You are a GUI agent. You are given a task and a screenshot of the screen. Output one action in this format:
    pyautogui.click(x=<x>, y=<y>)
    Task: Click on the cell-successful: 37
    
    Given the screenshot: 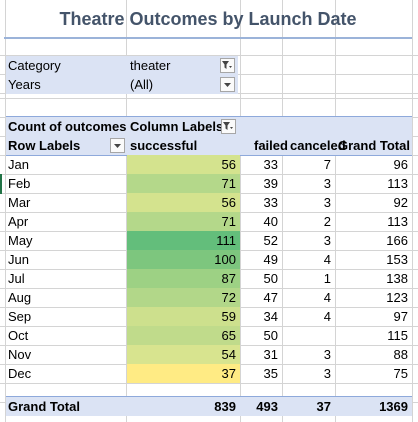 What is the action you would take?
    pyautogui.click(x=228, y=373)
    